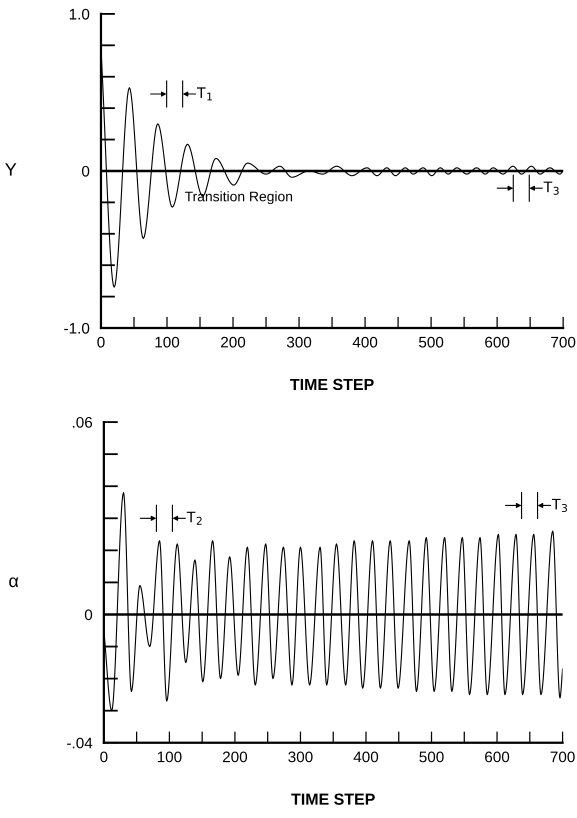 Image resolution: width=577 pixels, height=818 pixels. Describe the element at coordinates (194, 518) in the screenshot. I see `annotation: T$_{2}$` at that location.